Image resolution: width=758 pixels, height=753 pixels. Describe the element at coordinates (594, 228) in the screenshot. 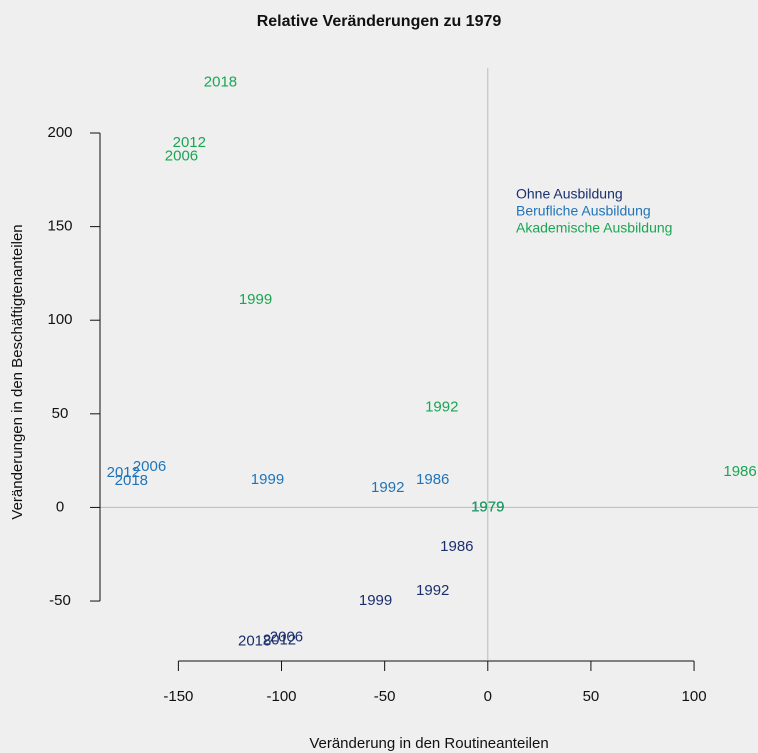

I see `legend-entry: Akademische Ausbildung` at that location.